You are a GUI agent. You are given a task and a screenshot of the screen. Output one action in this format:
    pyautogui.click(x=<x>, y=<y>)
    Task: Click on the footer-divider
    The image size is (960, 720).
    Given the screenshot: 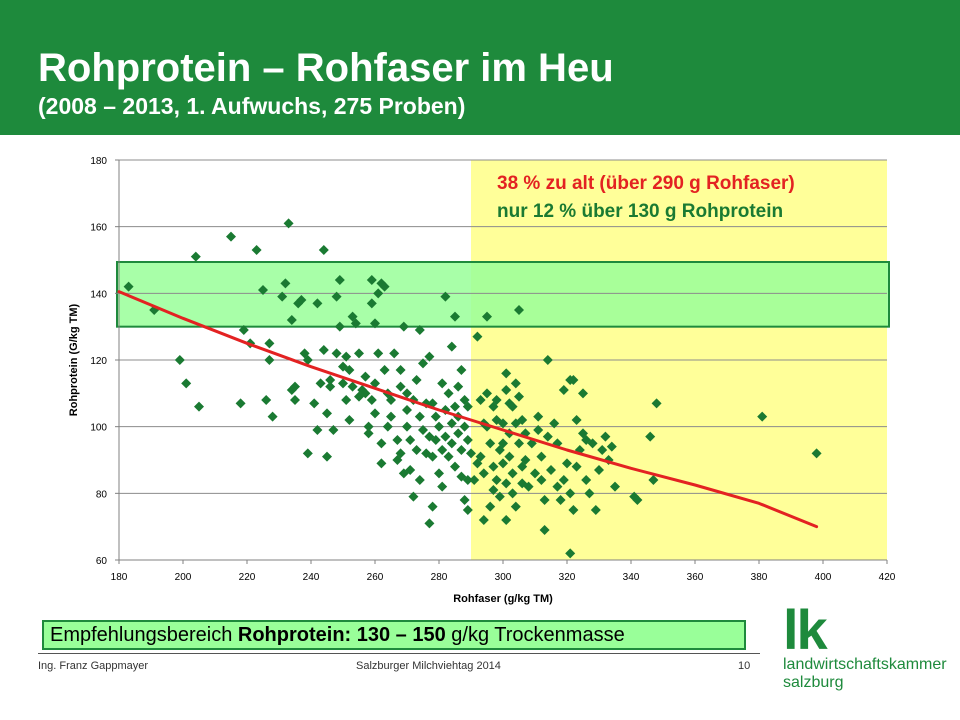 What is the action you would take?
    pyautogui.click(x=399, y=653)
    